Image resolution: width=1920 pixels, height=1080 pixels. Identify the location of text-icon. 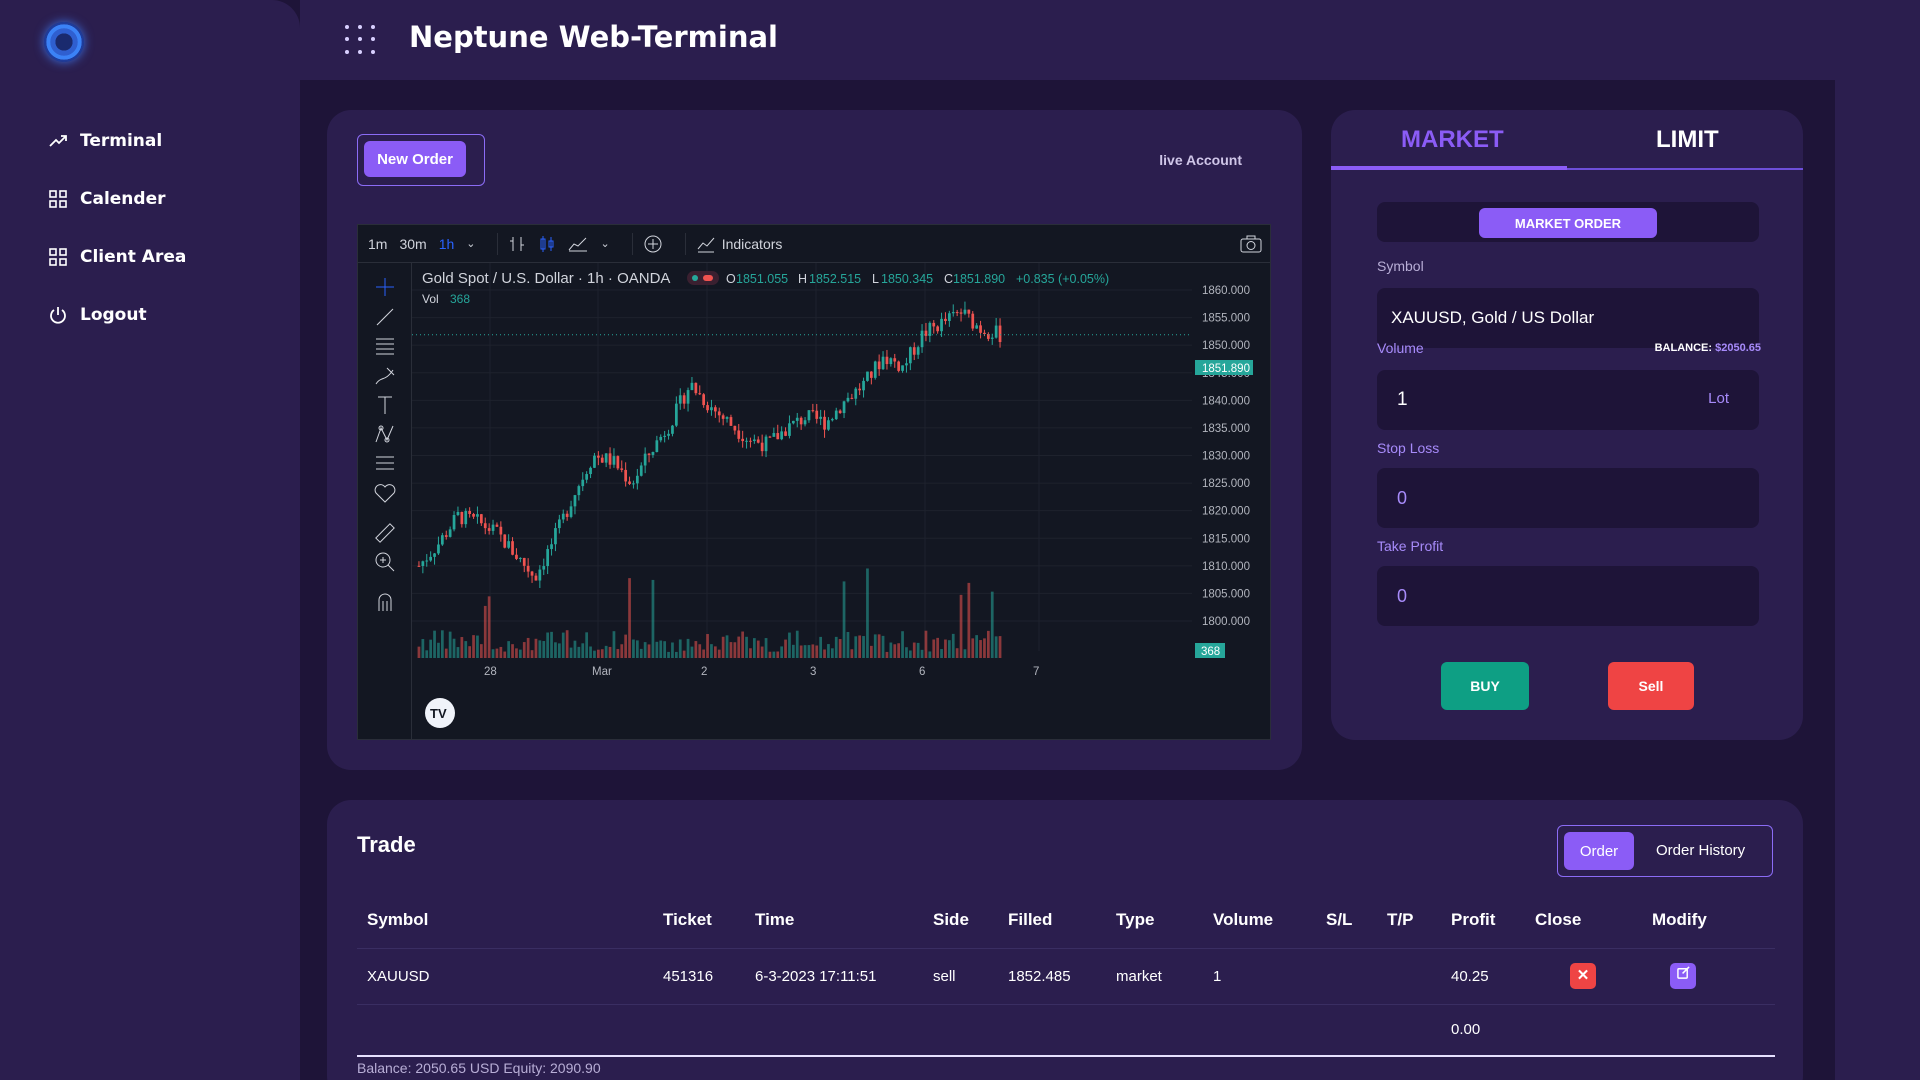
(385, 405).